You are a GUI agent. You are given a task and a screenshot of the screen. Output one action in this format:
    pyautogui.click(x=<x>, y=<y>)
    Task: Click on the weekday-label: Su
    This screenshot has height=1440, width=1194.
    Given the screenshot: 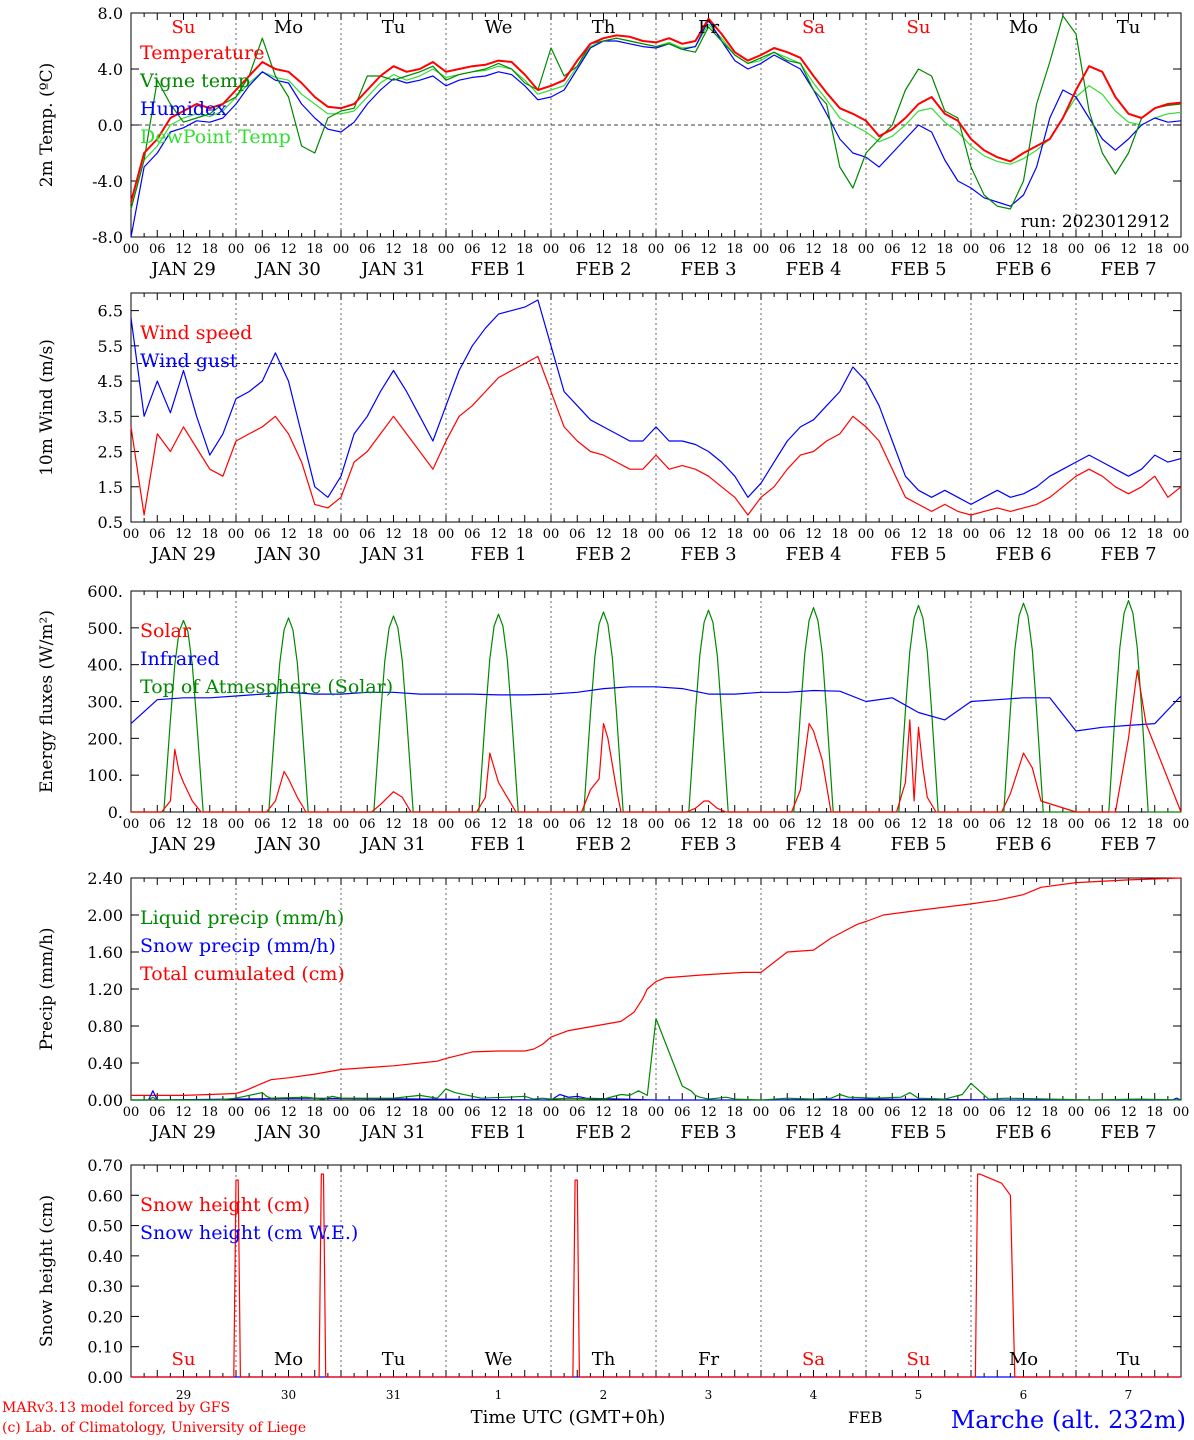 What is the action you would take?
    pyautogui.click(x=184, y=1359)
    